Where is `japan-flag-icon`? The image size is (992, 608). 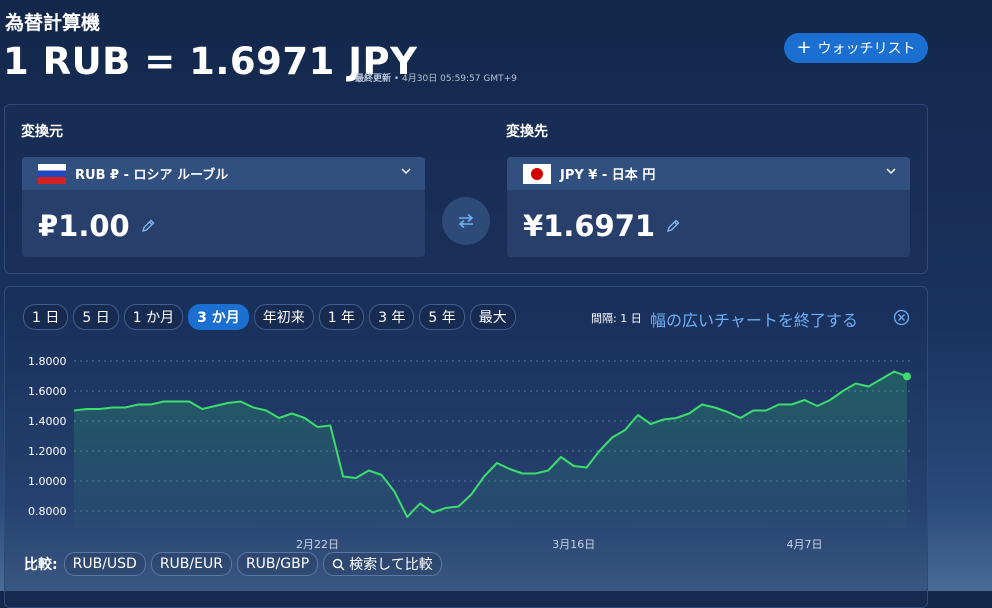 japan-flag-icon is located at coordinates (537, 173).